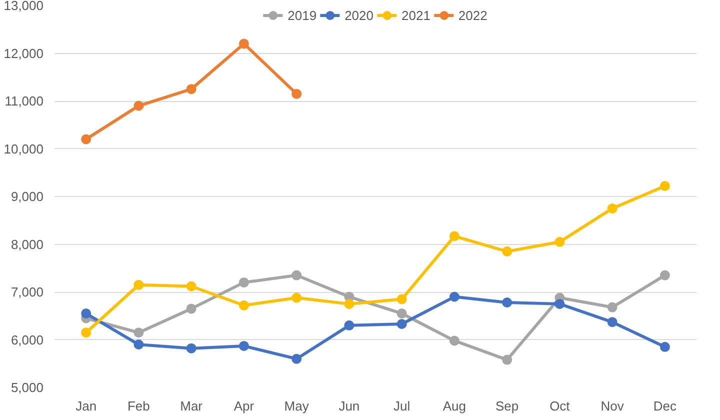 This screenshot has height=420, width=720. I want to click on y-tick-label: 5,000, so click(27, 387).